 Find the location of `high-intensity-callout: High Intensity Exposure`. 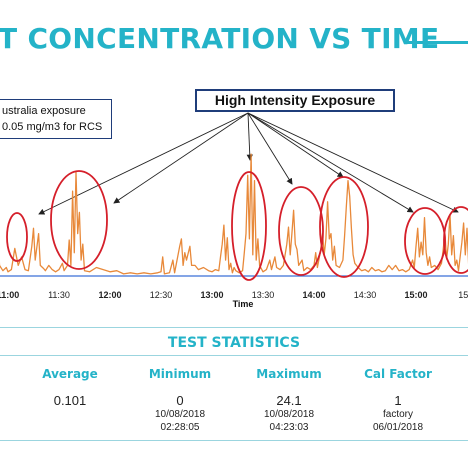

high-intensity-callout: High Intensity Exposure is located at coordinates (295, 100).